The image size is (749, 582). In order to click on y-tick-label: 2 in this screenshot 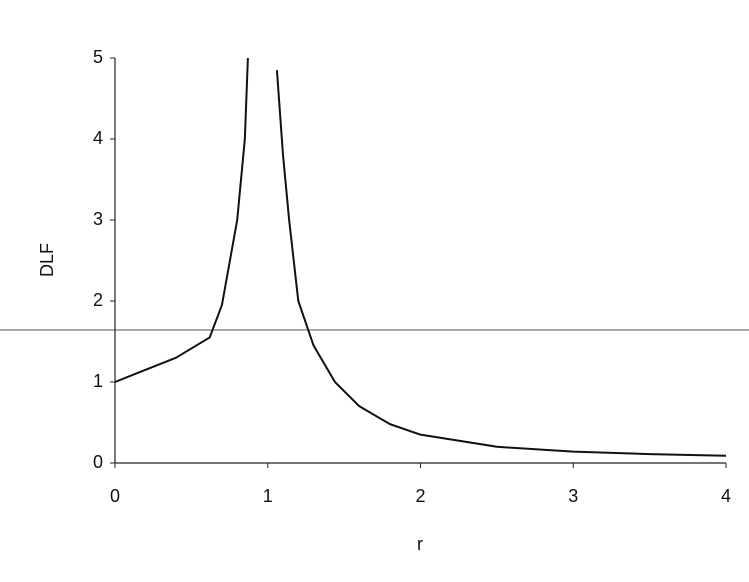, I will do `click(98, 300)`.